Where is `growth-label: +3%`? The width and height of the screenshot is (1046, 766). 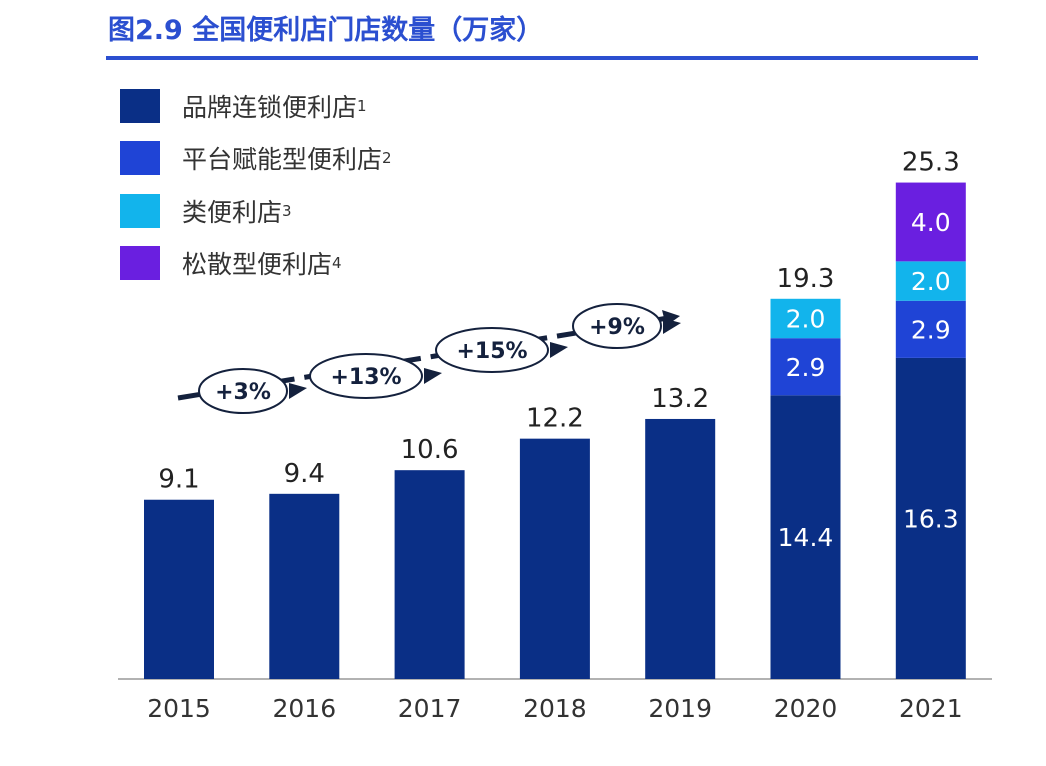 growth-label: +3% is located at coordinates (243, 392).